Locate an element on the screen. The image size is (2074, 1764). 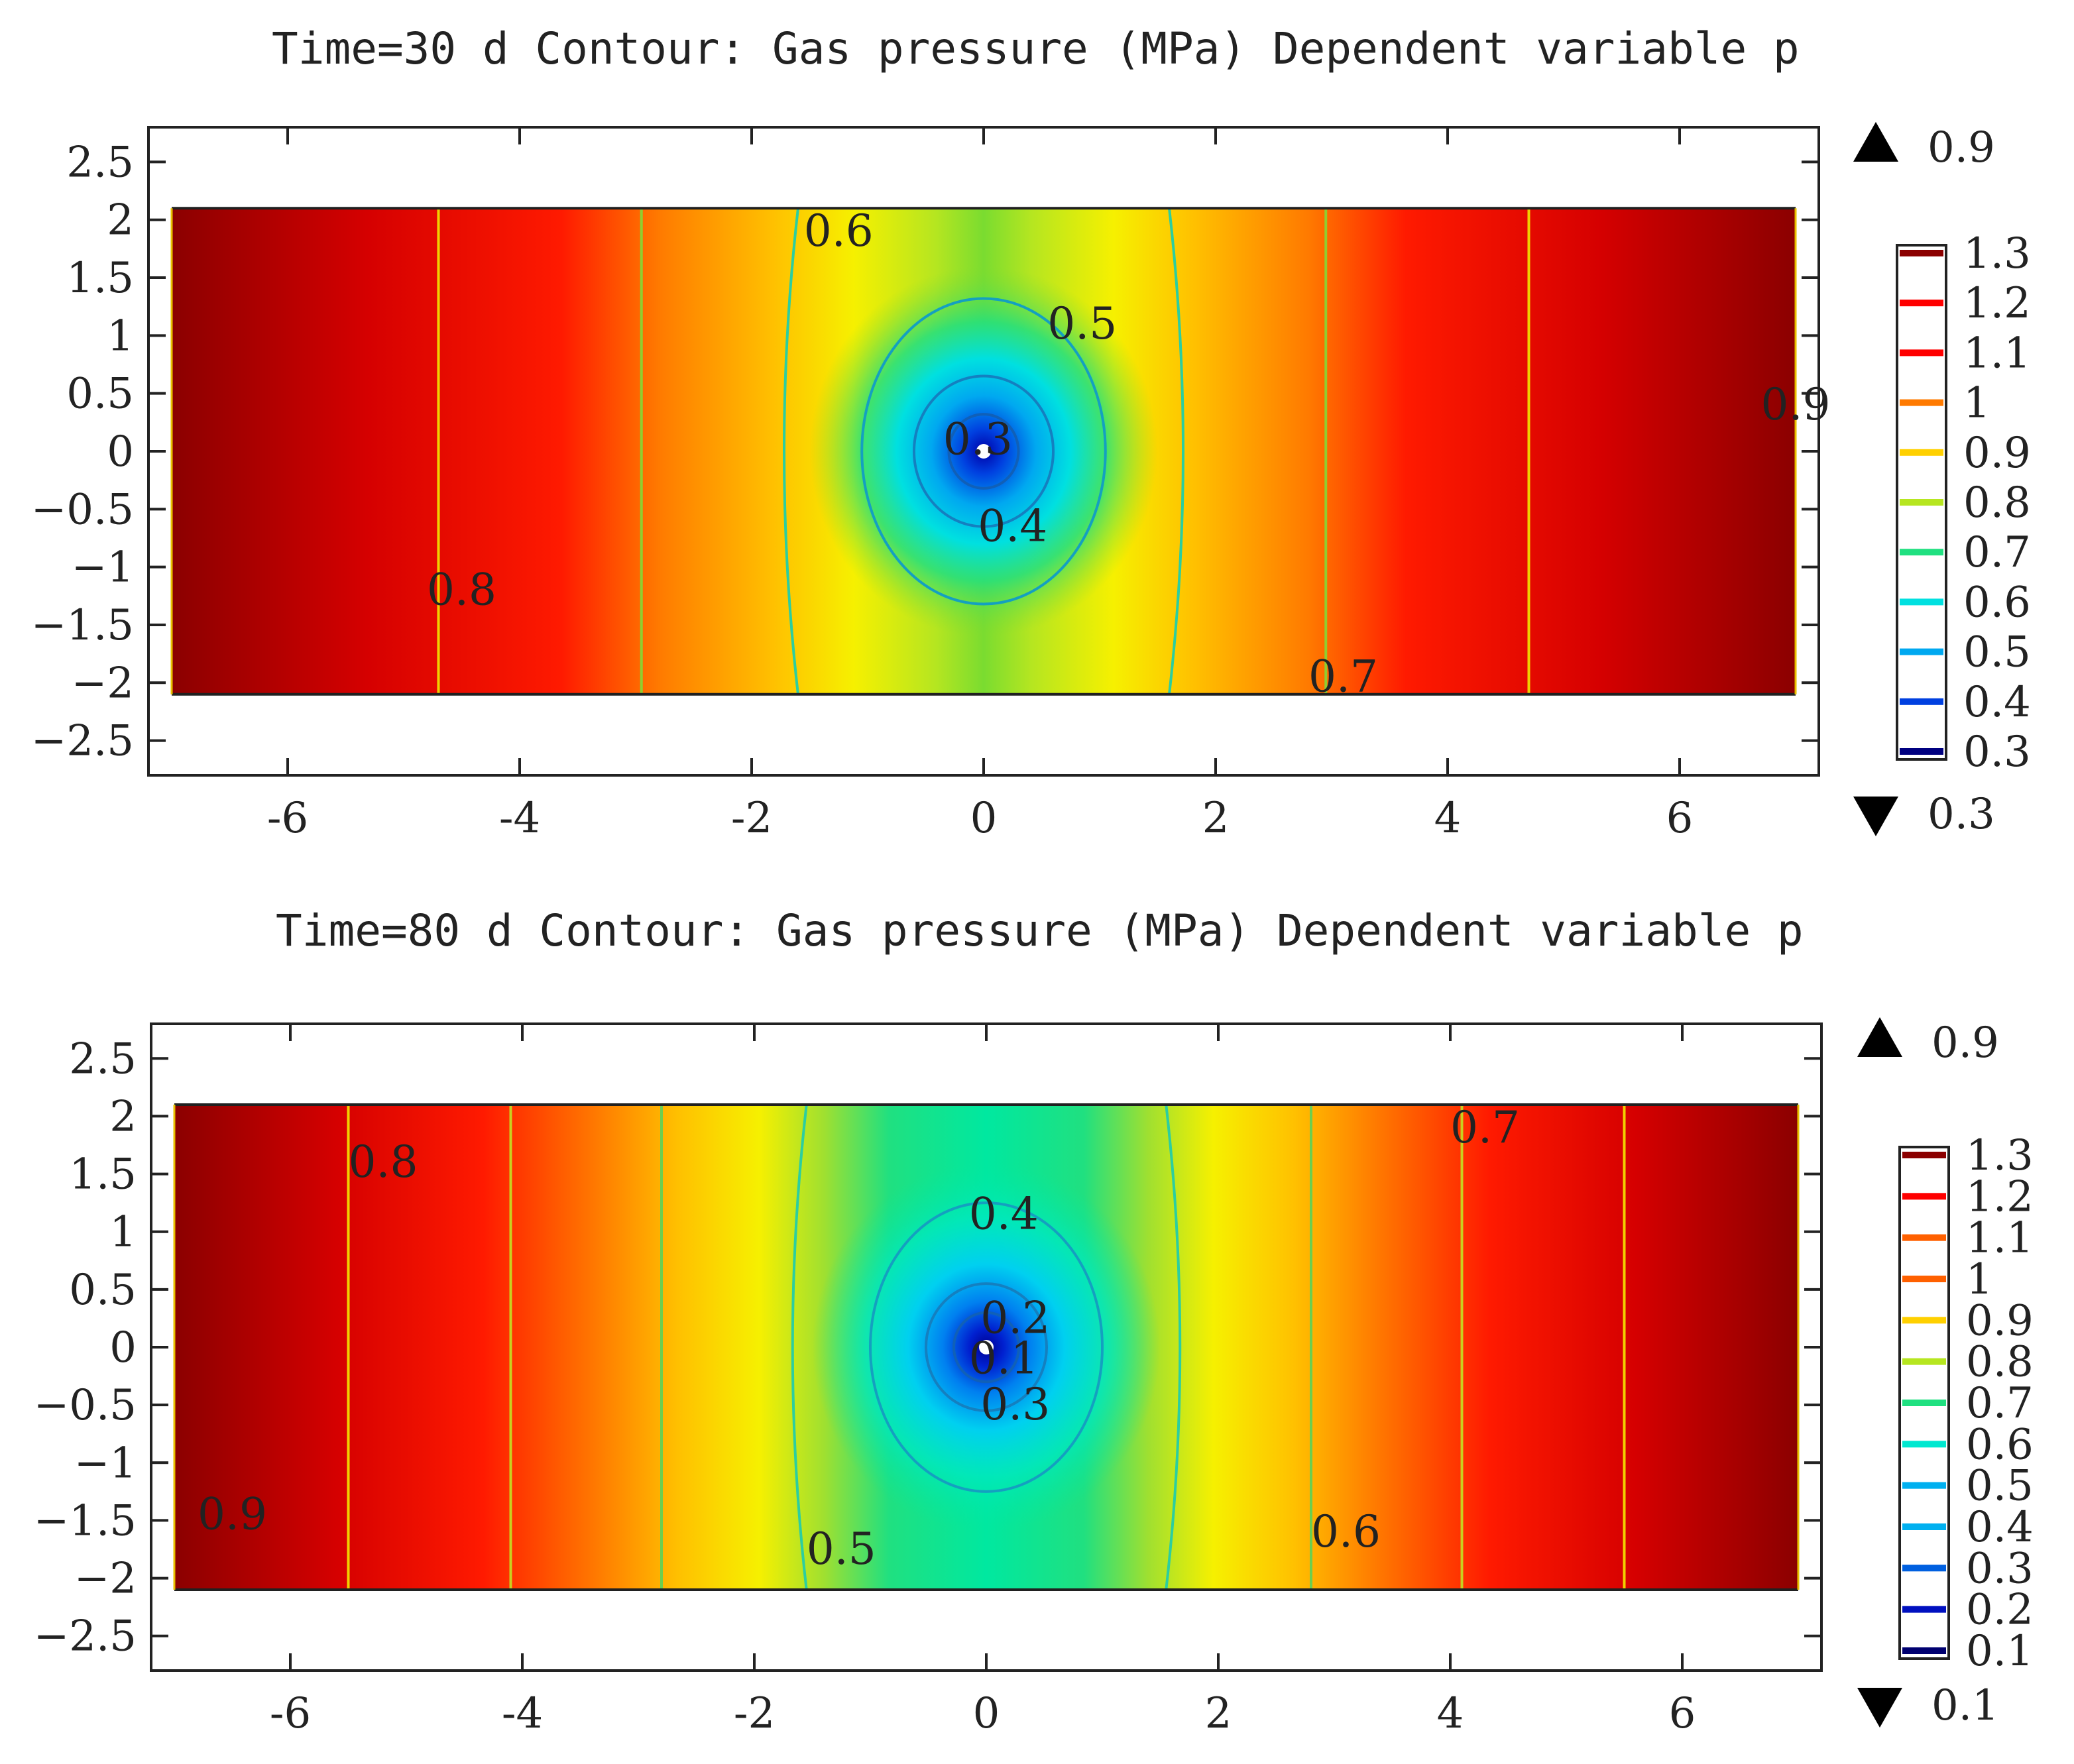
surface-min-label: 0.1 is located at coordinates (1965, 1705).